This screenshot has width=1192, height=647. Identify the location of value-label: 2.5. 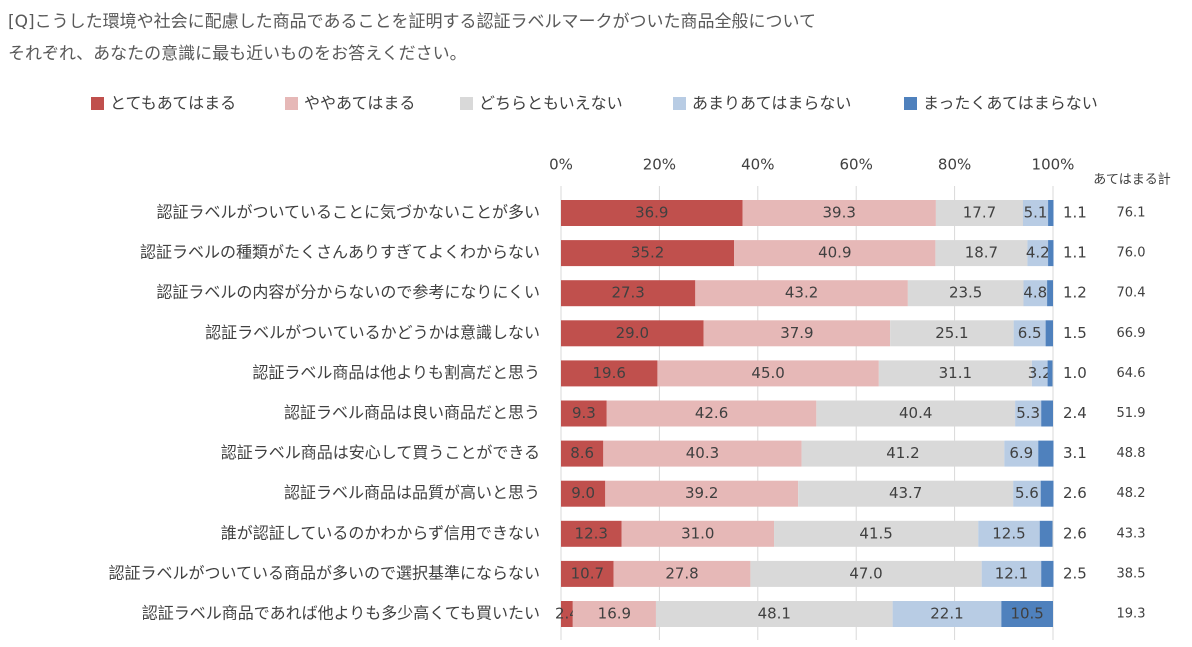
(1075, 573).